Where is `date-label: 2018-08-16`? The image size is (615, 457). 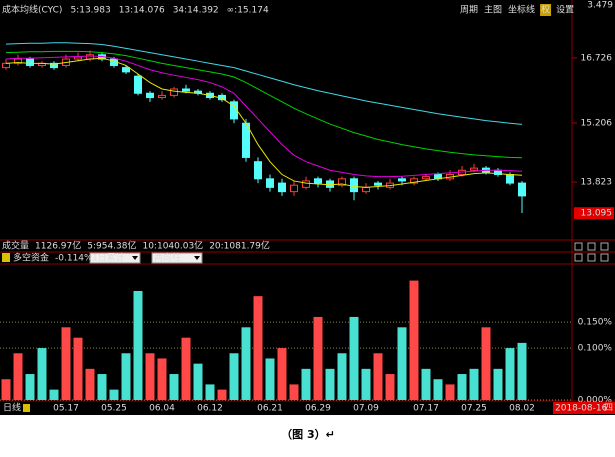 date-label: 2018-08-16 is located at coordinates (581, 409).